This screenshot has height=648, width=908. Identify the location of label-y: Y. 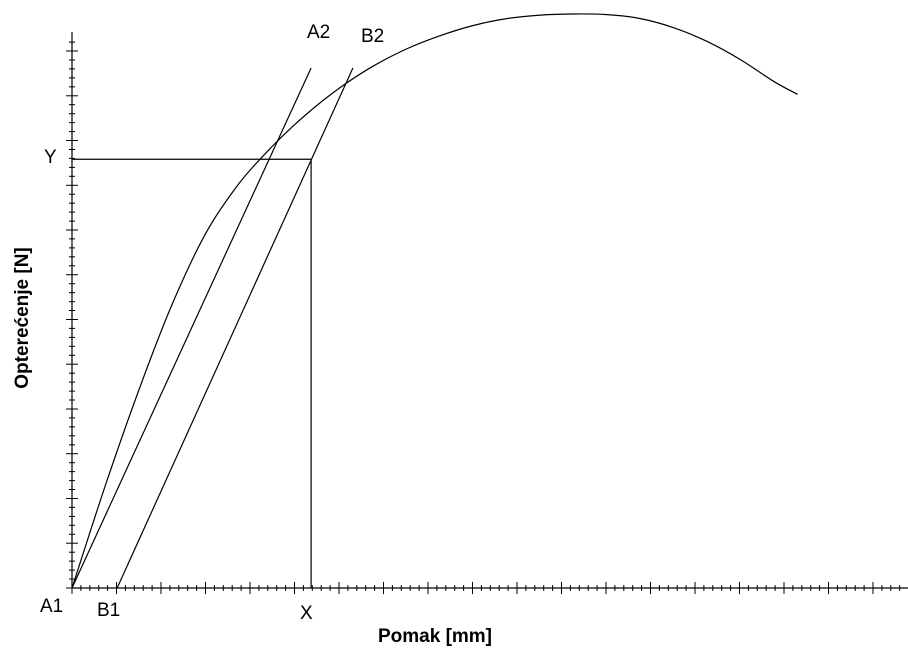
(50, 157).